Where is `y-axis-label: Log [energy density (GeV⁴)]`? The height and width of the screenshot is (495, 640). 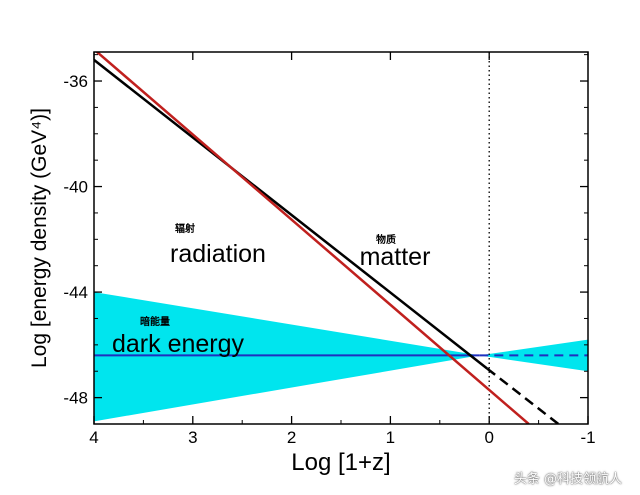 y-axis-label: Log [energy density (GeV⁴)] is located at coordinates (39, 238).